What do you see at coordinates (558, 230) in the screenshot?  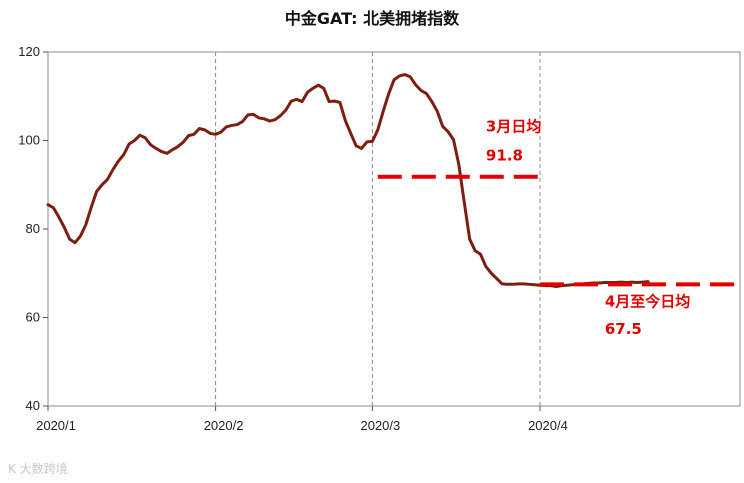 I see `average-lines` at bounding box center [558, 230].